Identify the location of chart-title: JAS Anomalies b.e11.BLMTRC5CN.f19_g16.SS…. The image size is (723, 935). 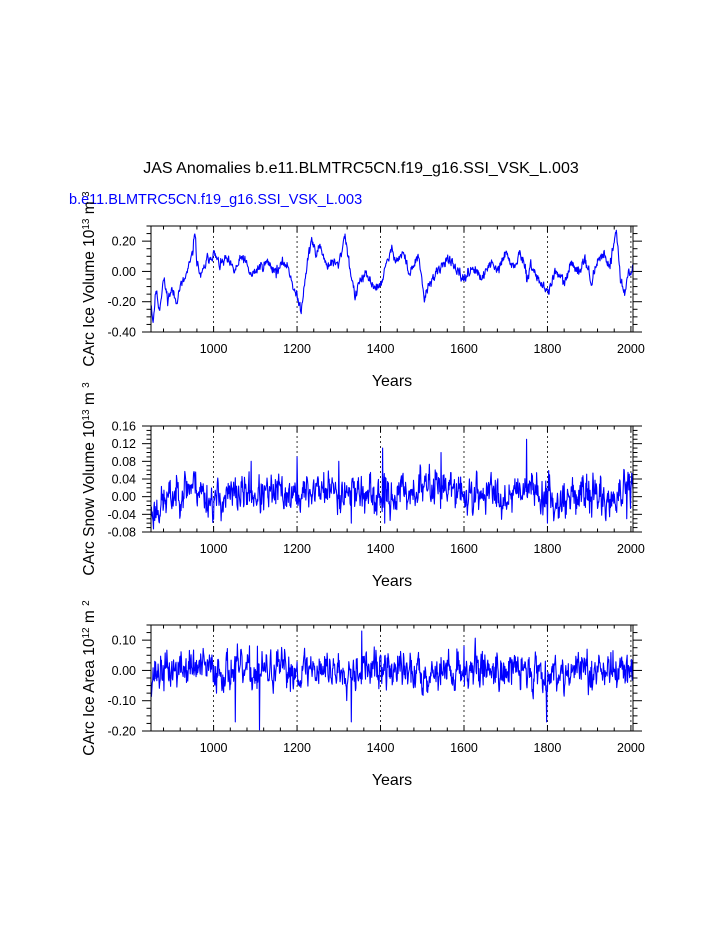
(361, 168).